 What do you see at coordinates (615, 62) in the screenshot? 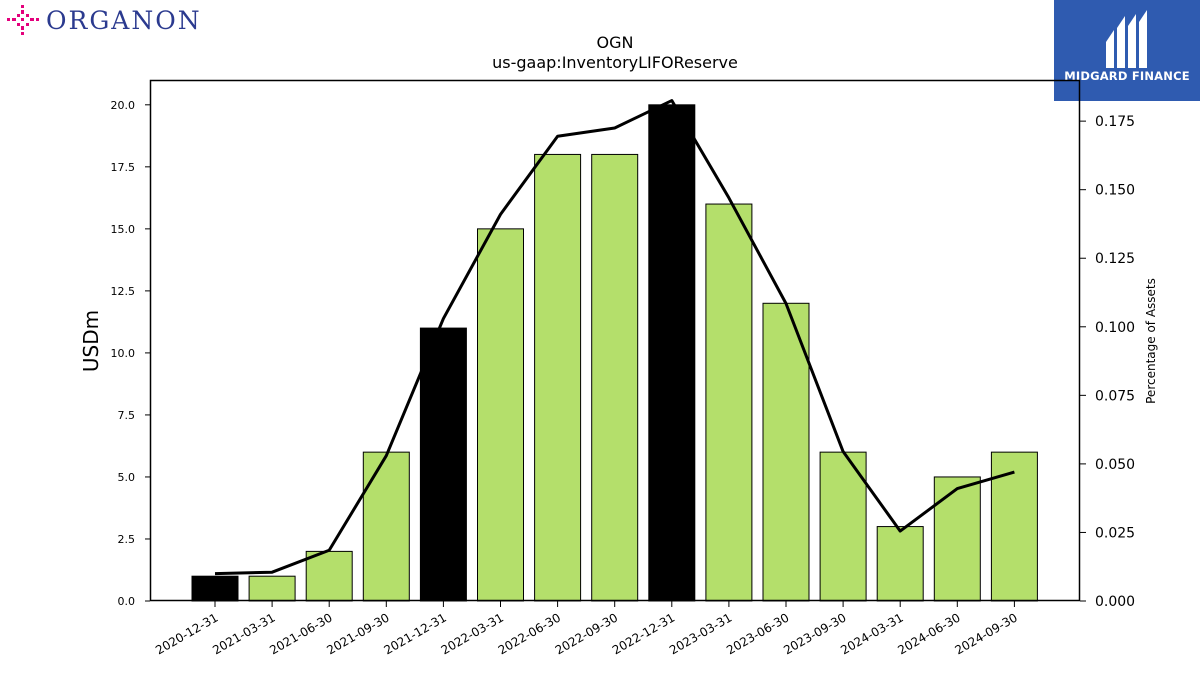
I see `chart-subtitle: us-gaap:InventoryLIFOReserve` at bounding box center [615, 62].